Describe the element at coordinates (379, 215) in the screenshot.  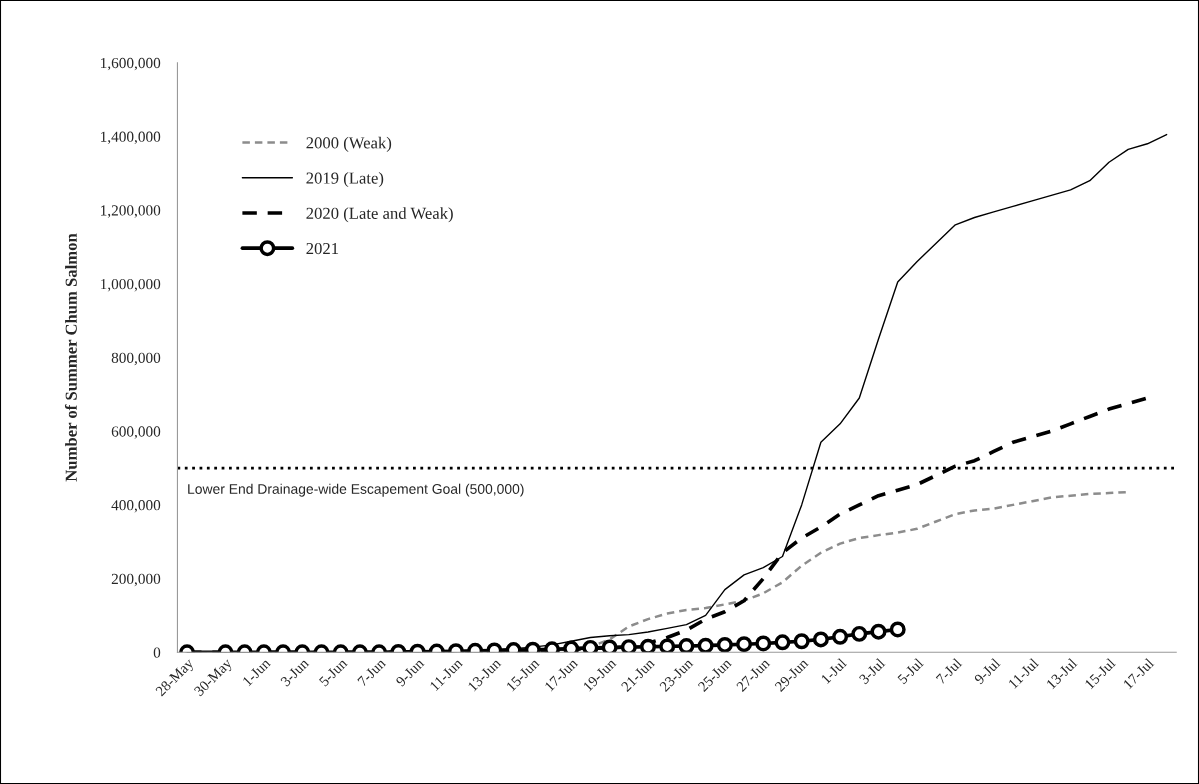
I see `legend-label: 2020 (Late and Weak)` at that location.